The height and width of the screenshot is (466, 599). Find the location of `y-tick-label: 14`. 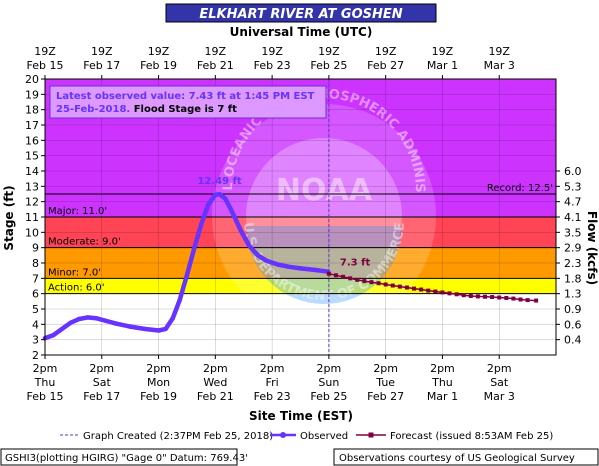

y-tick-label: 14 is located at coordinates (32, 171).